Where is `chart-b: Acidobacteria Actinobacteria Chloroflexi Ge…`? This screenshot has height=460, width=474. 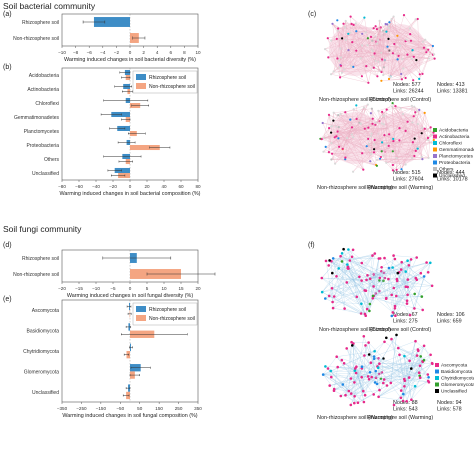 chart-b: Acidobacteria Actinobacteria Chloroflexi Ge… is located at coordinates (107, 132).